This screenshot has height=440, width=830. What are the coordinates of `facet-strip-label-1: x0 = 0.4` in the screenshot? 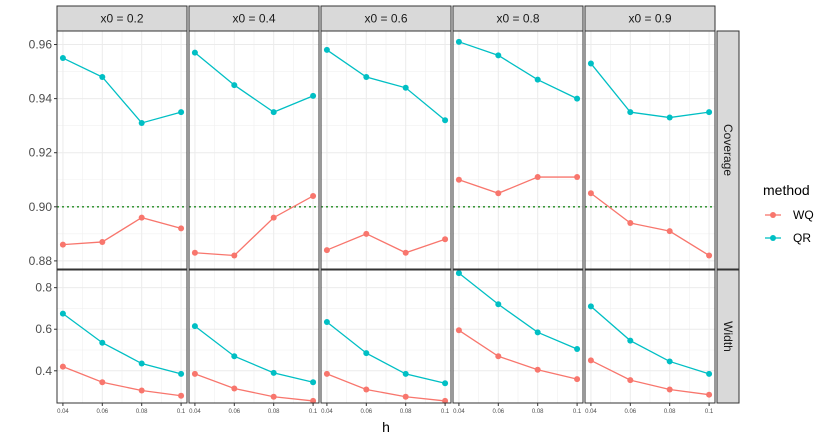 It's located at (253, 19).